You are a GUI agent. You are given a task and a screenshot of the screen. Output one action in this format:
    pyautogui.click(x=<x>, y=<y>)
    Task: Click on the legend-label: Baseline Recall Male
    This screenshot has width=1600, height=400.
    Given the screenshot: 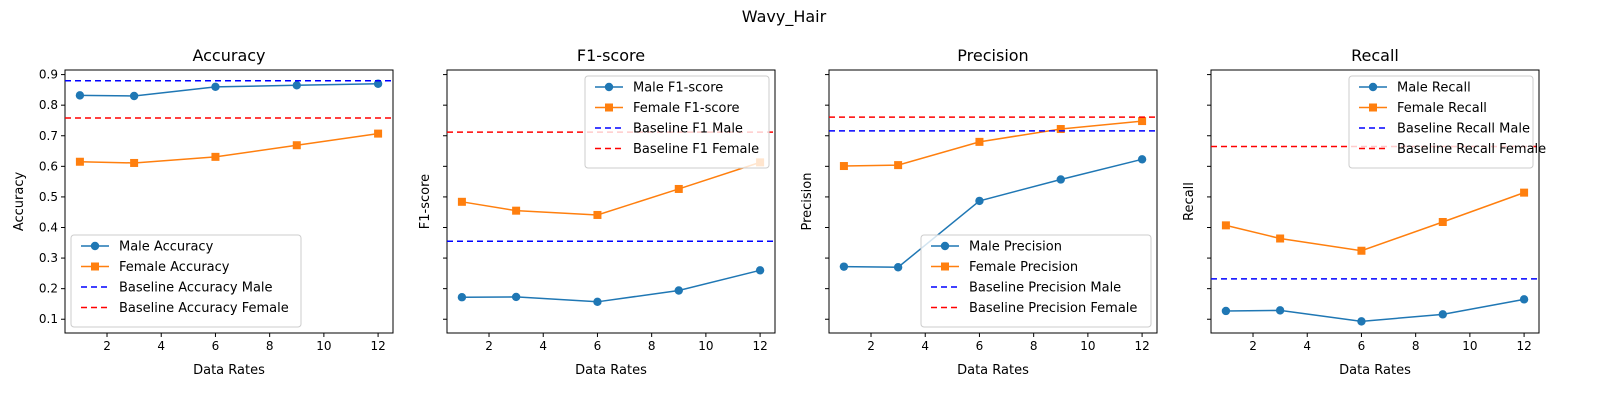 What is the action you would take?
    pyautogui.click(x=1463, y=129)
    